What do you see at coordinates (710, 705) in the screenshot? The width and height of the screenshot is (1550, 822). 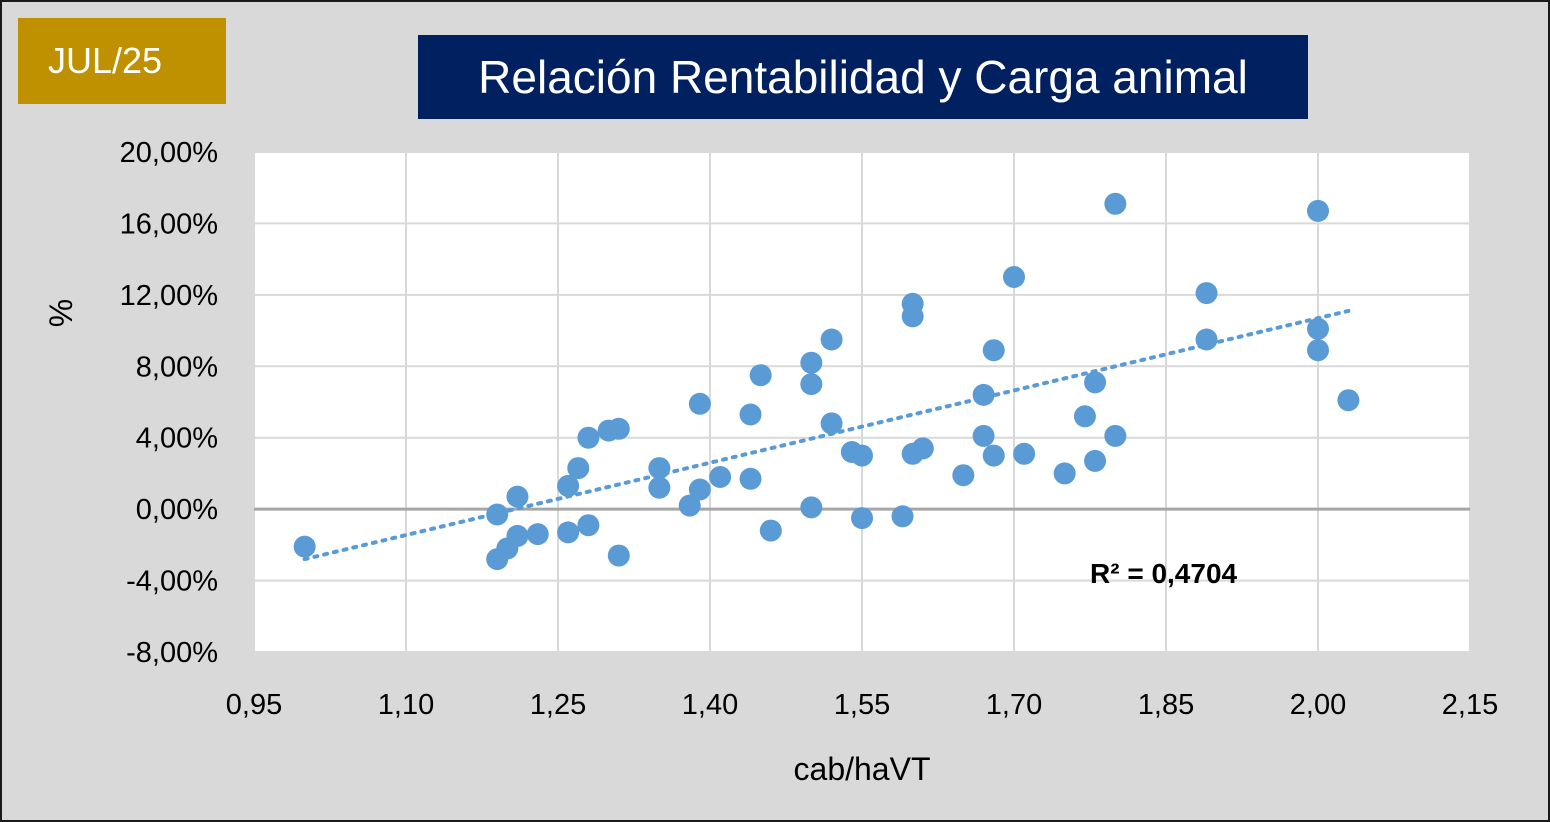 I see `x-tick-label: 1,40` at bounding box center [710, 705].